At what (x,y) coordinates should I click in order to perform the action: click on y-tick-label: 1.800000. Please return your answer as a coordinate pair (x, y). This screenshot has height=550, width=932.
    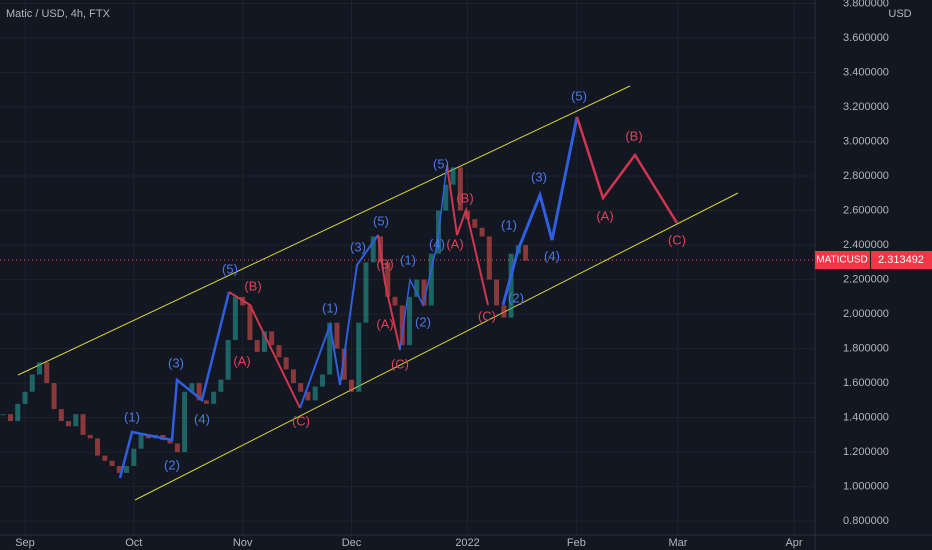
    Looking at the image, I should click on (866, 349).